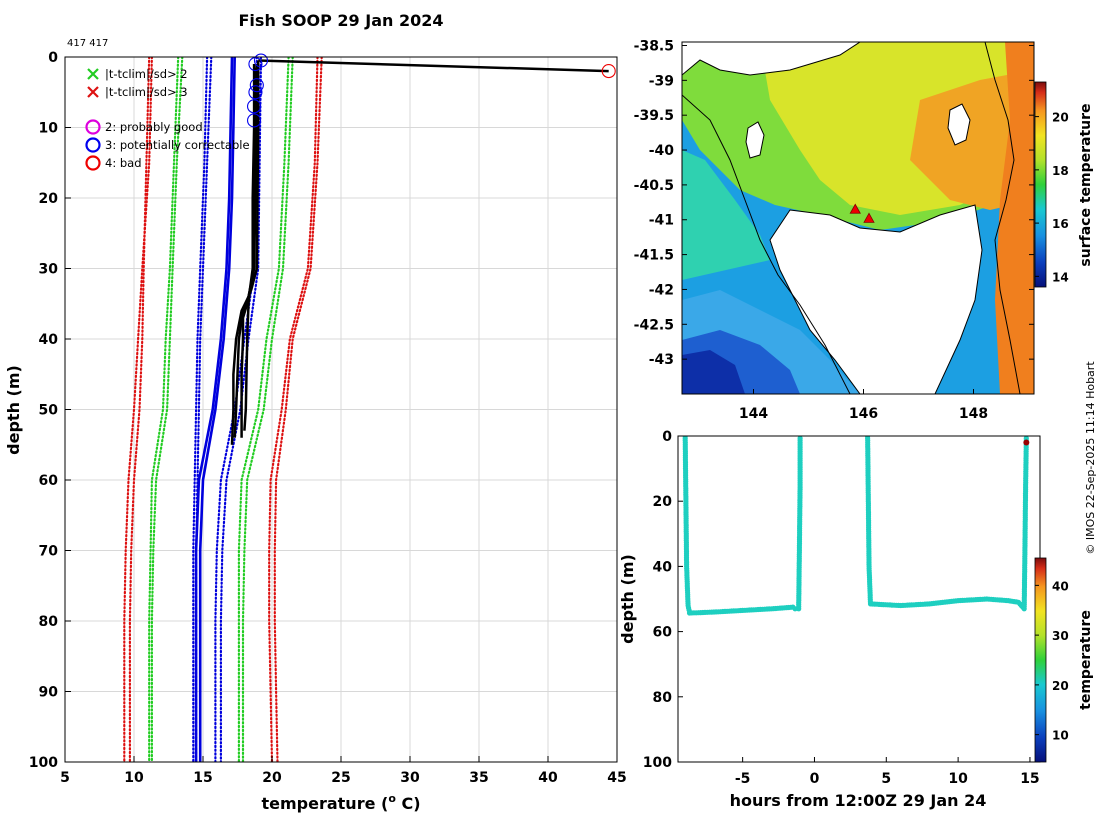 The width and height of the screenshot is (1100, 820). What do you see at coordinates (49, 622) in the screenshot?
I see `profile-y-tick-label: 80` at bounding box center [49, 622].